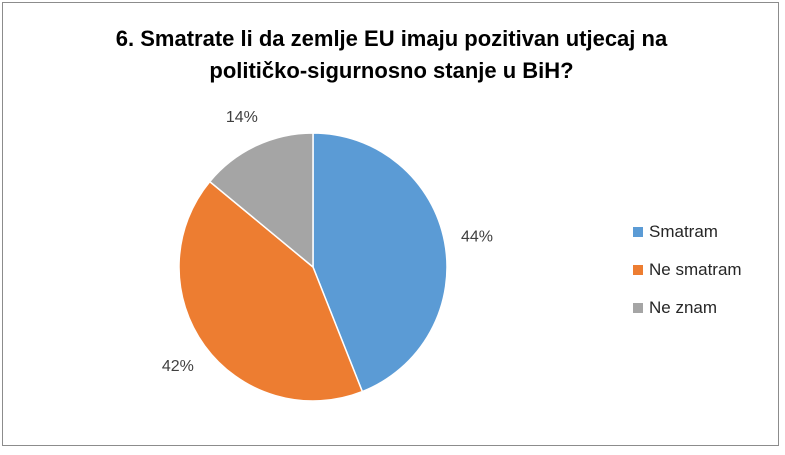  Describe the element at coordinates (242, 117) in the screenshot. I see `data-label-ne-znam: 14%` at that location.